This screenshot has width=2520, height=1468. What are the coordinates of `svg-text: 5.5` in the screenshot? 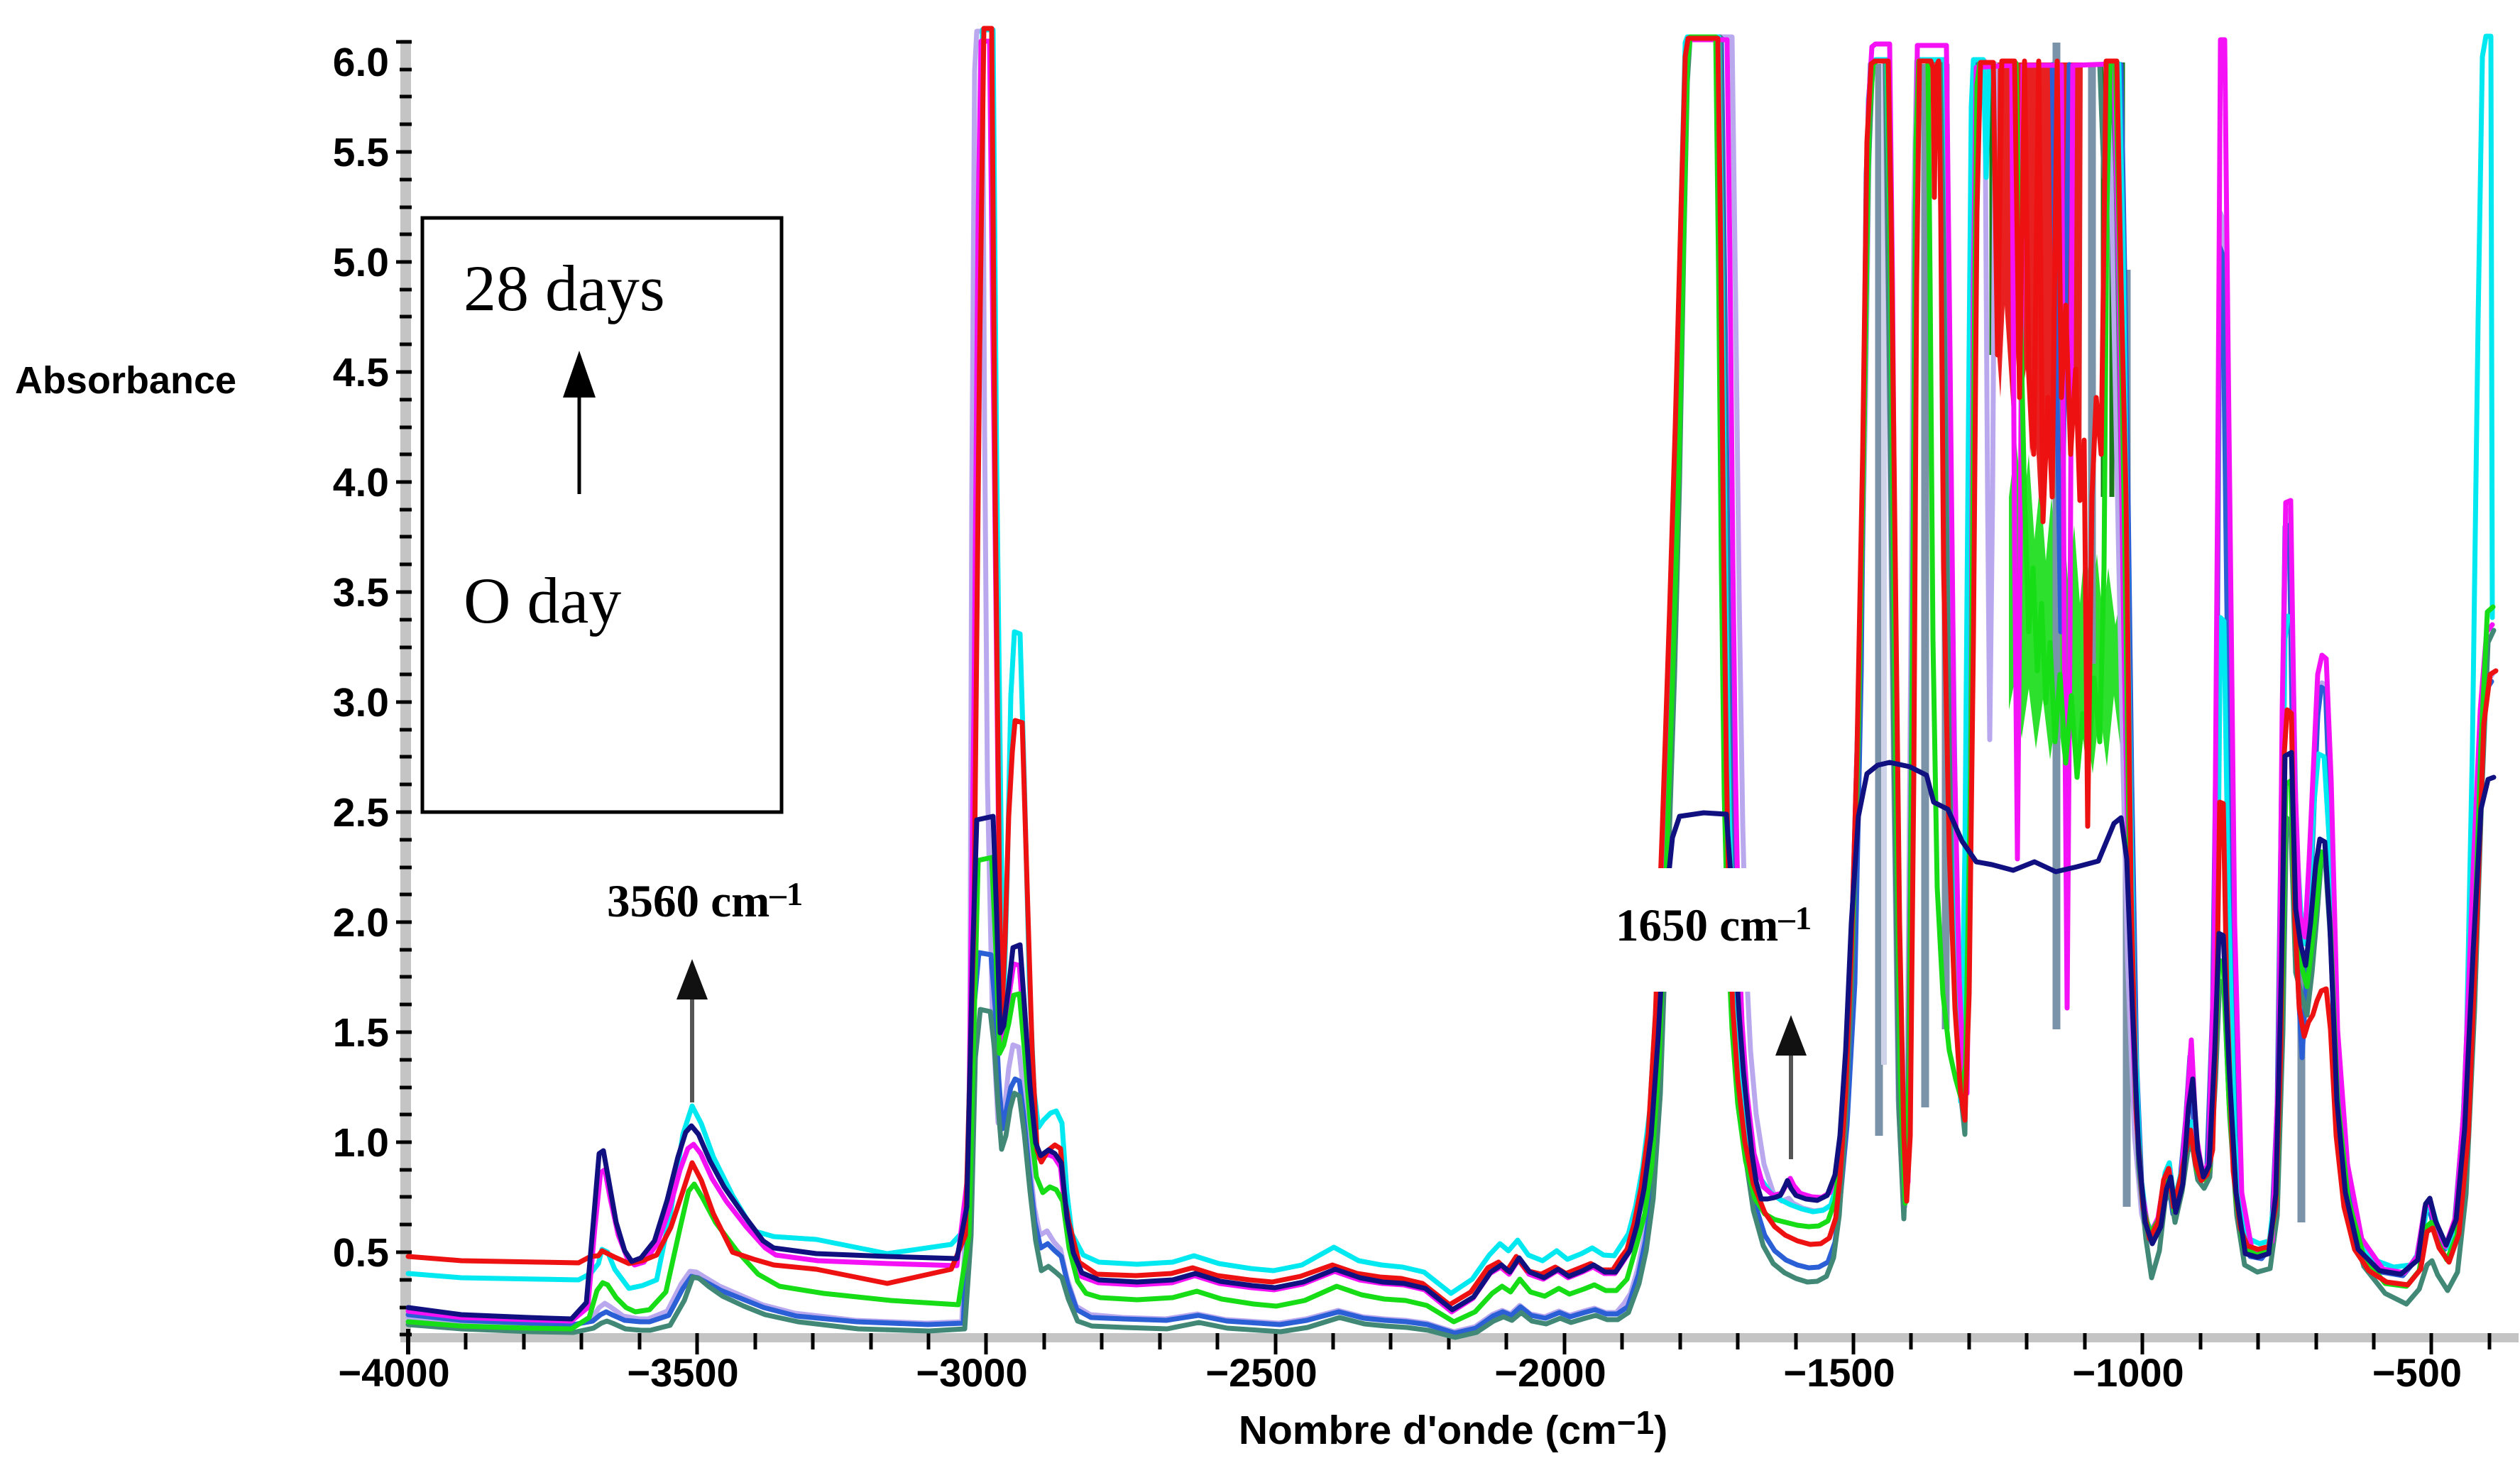 It's located at (361, 152).